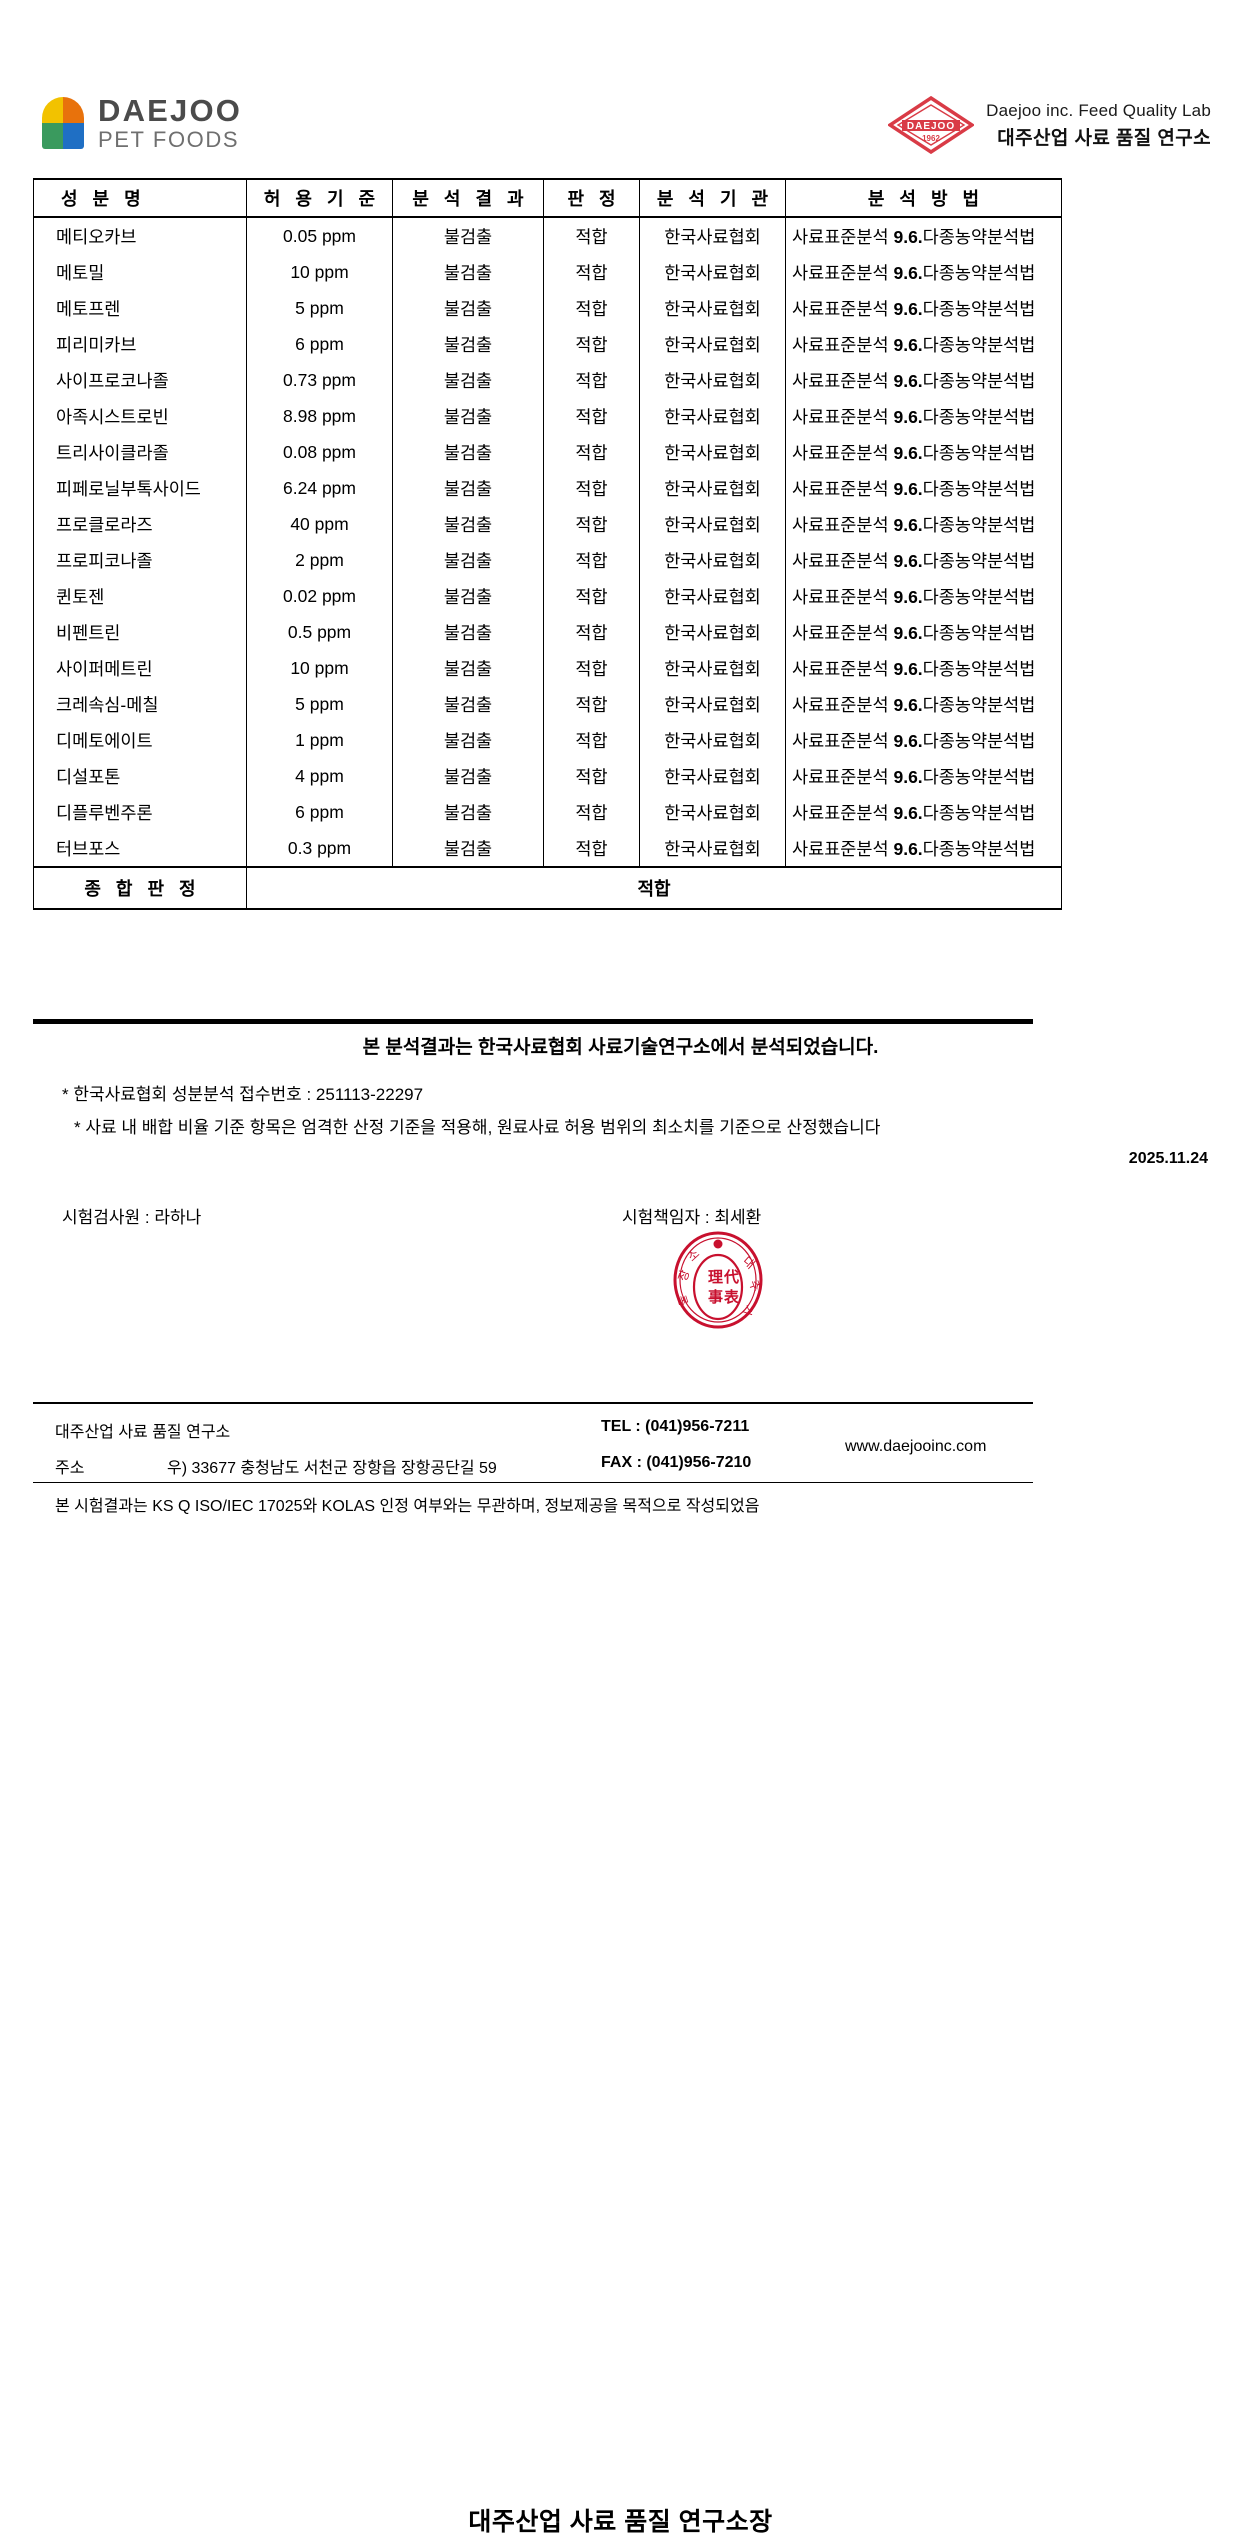 The height and width of the screenshot is (2538, 1241). I want to click on column-header-organization: 분 석 기 관, so click(712, 198).